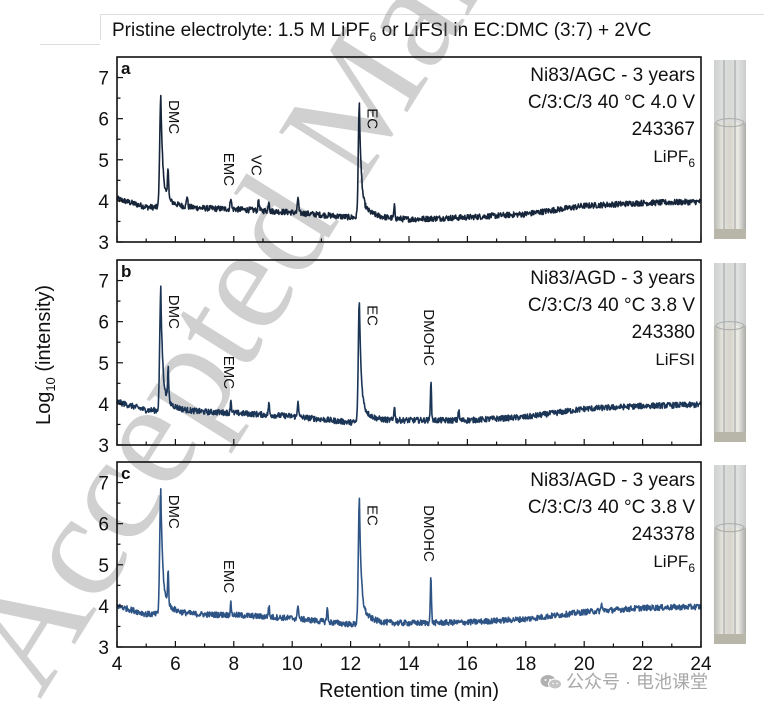  Describe the element at coordinates (409, 158) in the screenshot. I see `trace-line-a` at that location.